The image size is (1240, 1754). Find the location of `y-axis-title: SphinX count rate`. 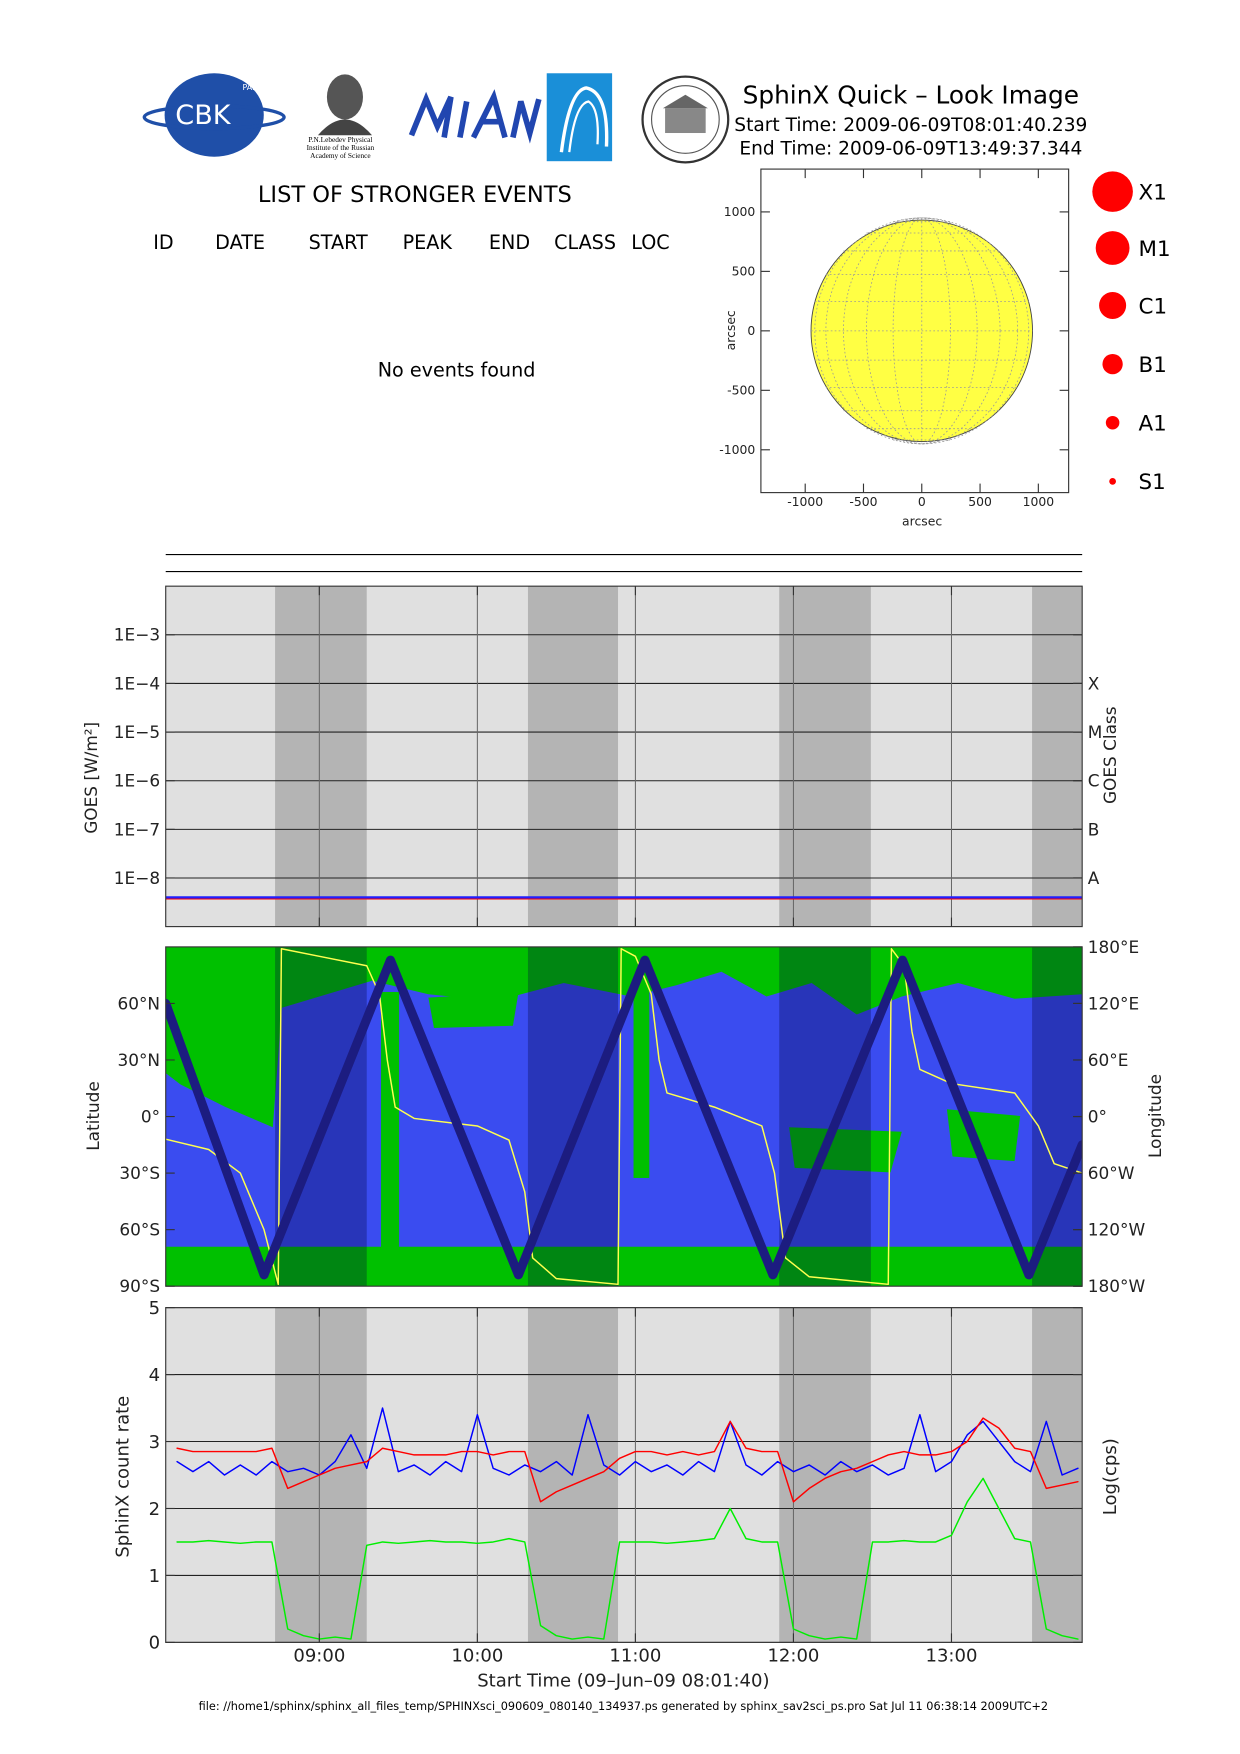

y-axis-title: SphinX count rate is located at coordinates (123, 1477).